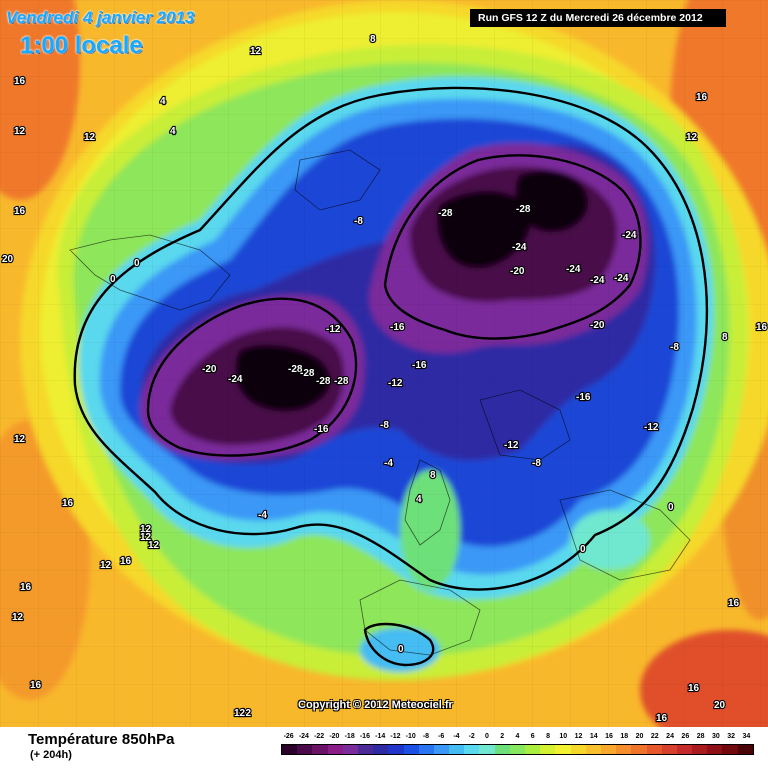  What do you see at coordinates (654, 736) in the screenshot?
I see `legend-tick-label: 22` at bounding box center [654, 736].